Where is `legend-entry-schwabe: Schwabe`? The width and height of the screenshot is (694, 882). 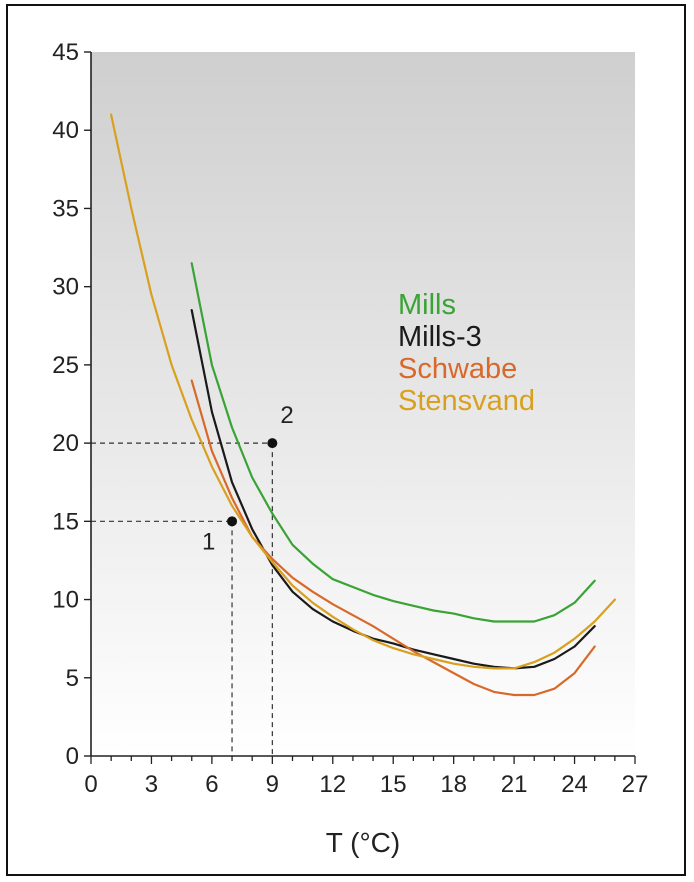 legend-entry-schwabe: Schwabe is located at coordinates (457, 369).